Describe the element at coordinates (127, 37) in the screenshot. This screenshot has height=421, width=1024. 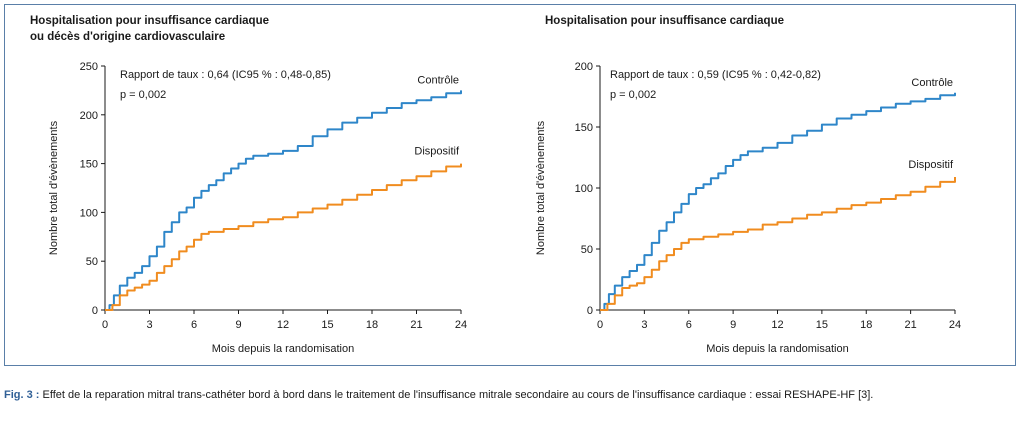
I see `chart-title-line: ou décès d'origine cardiovasculaire` at that location.